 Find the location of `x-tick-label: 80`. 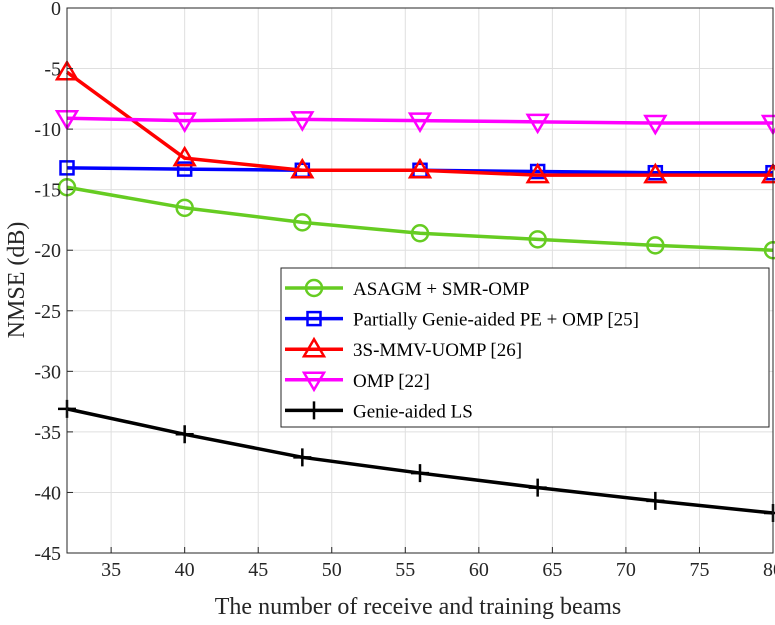

x-tick-label: 80 is located at coordinates (769, 570).